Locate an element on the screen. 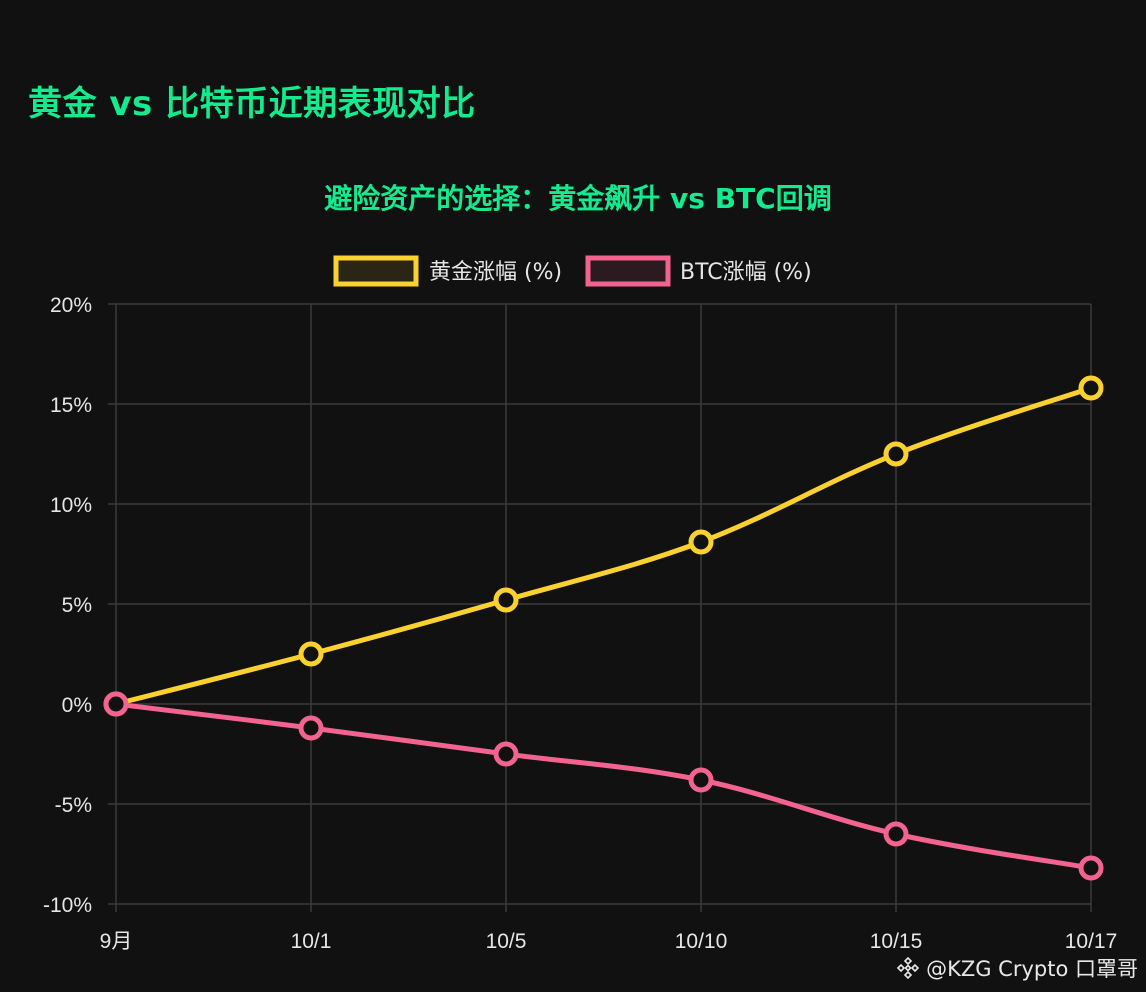 This screenshot has height=992, width=1146. y-tick-label: 0% is located at coordinates (77, 705).